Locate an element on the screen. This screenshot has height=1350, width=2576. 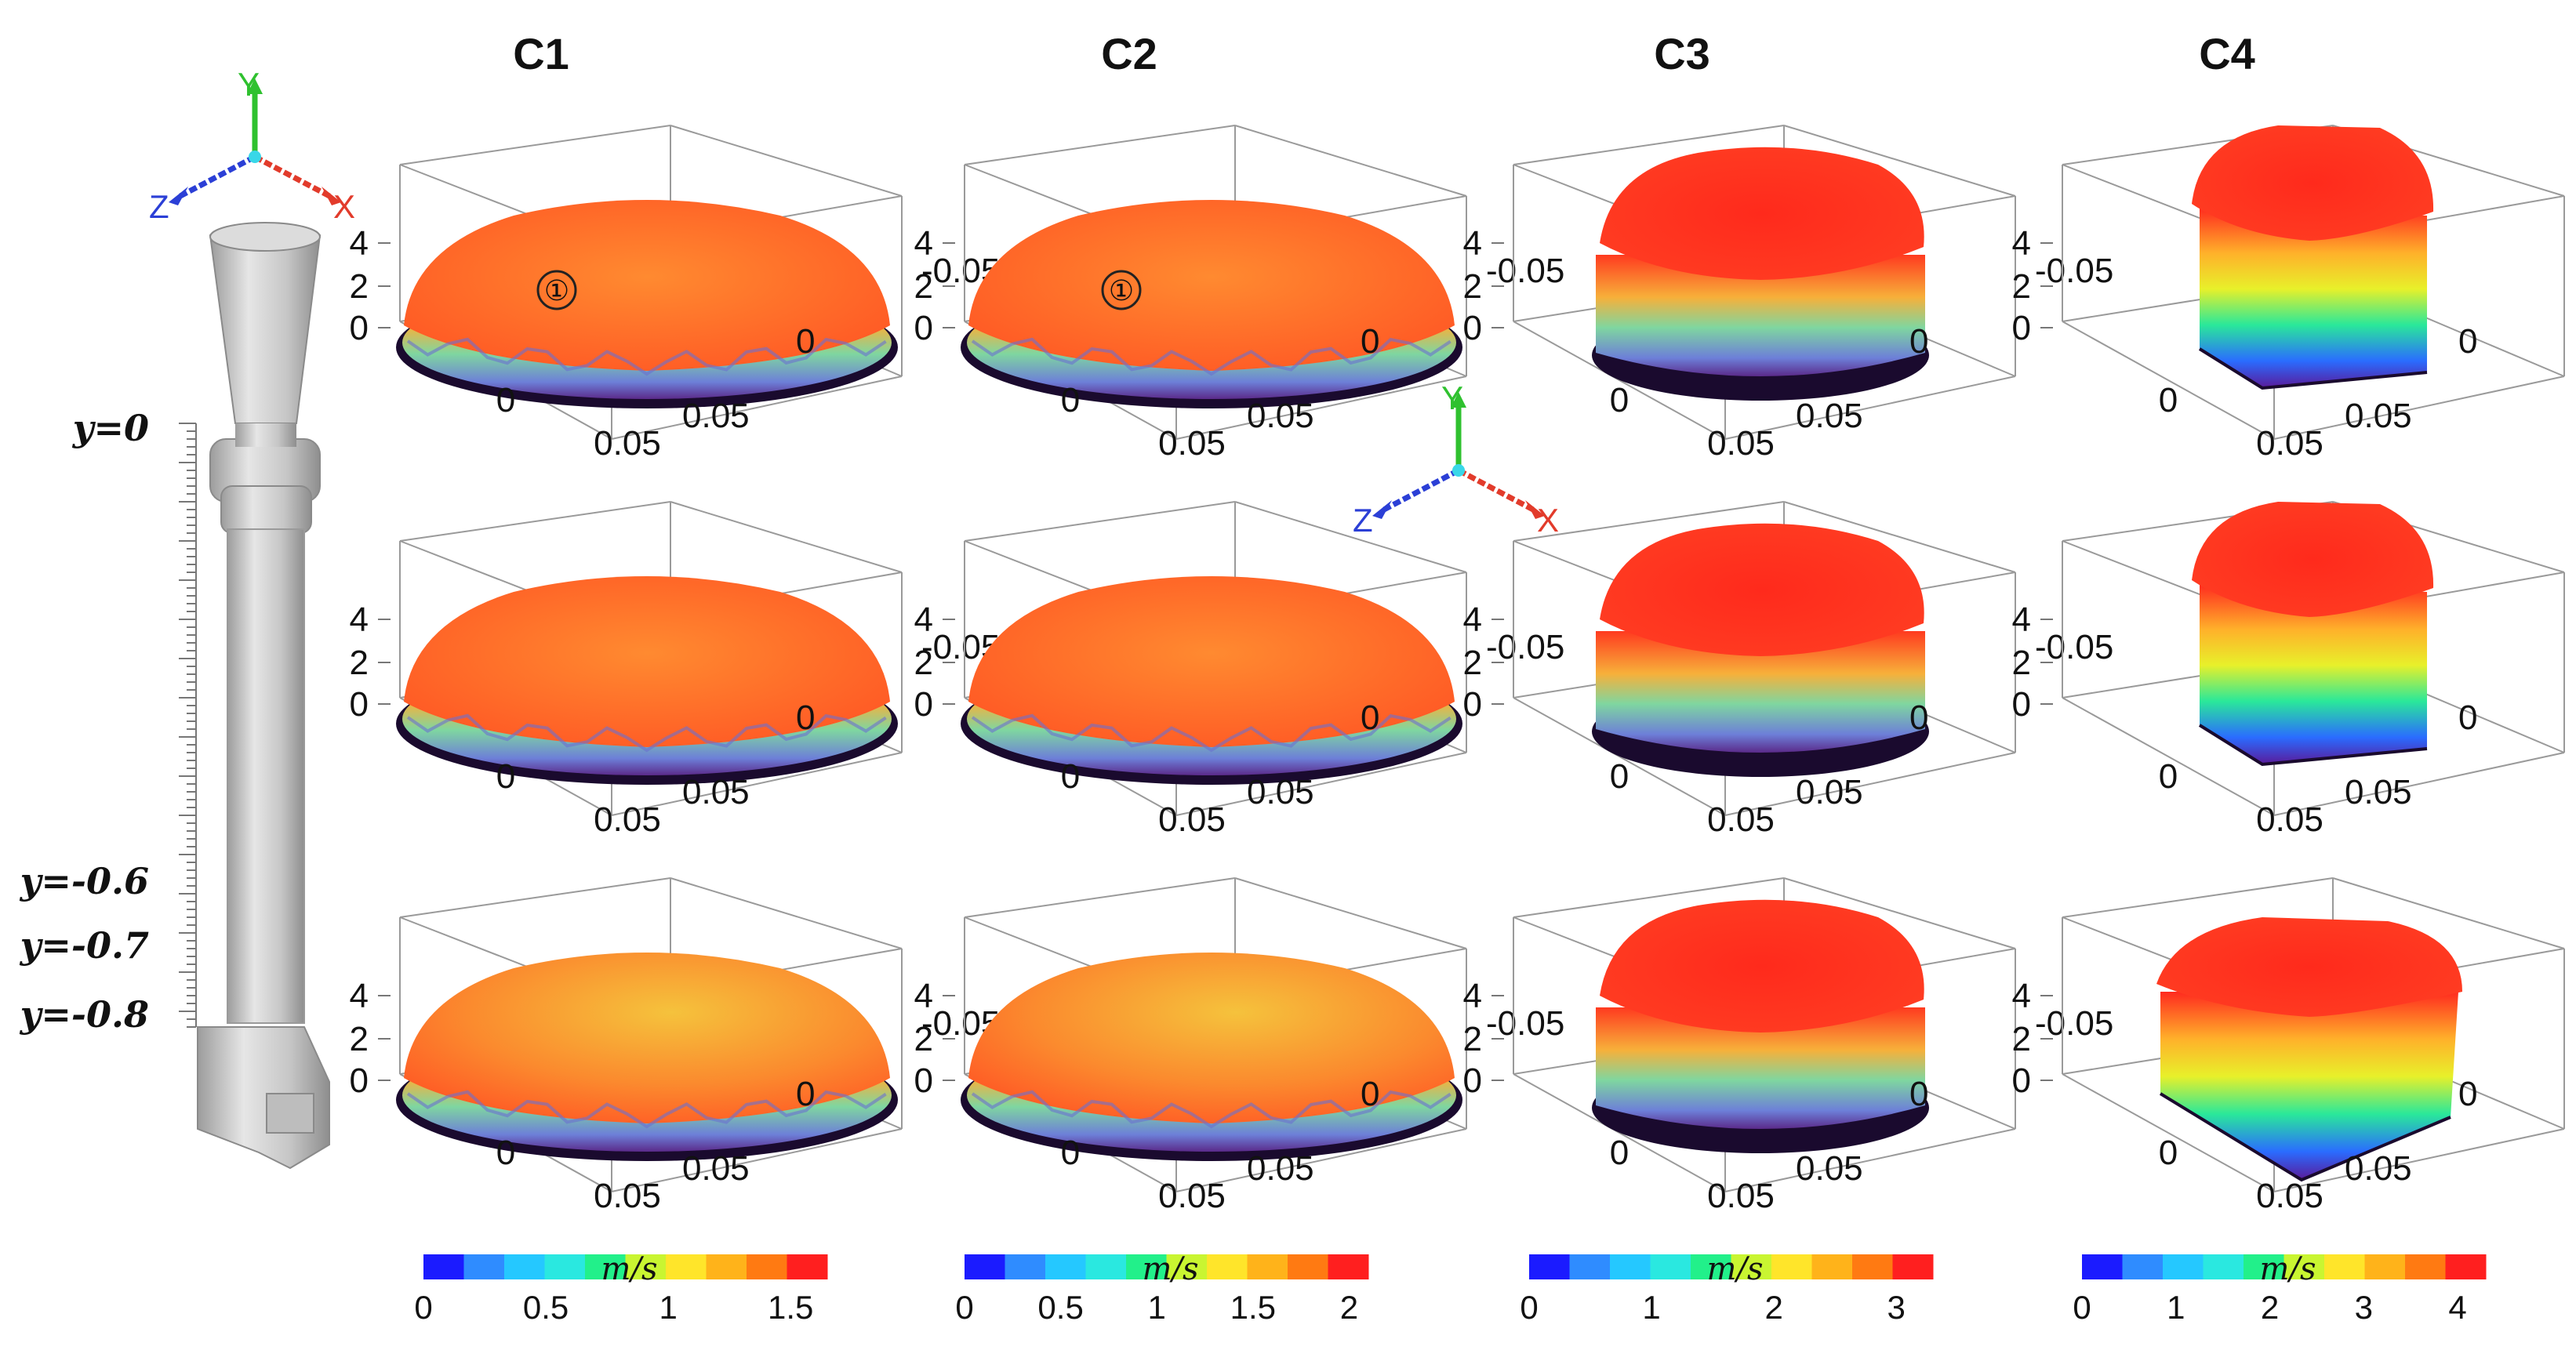
pipe-label-3: y=-0.8 is located at coordinates (84, 1014).